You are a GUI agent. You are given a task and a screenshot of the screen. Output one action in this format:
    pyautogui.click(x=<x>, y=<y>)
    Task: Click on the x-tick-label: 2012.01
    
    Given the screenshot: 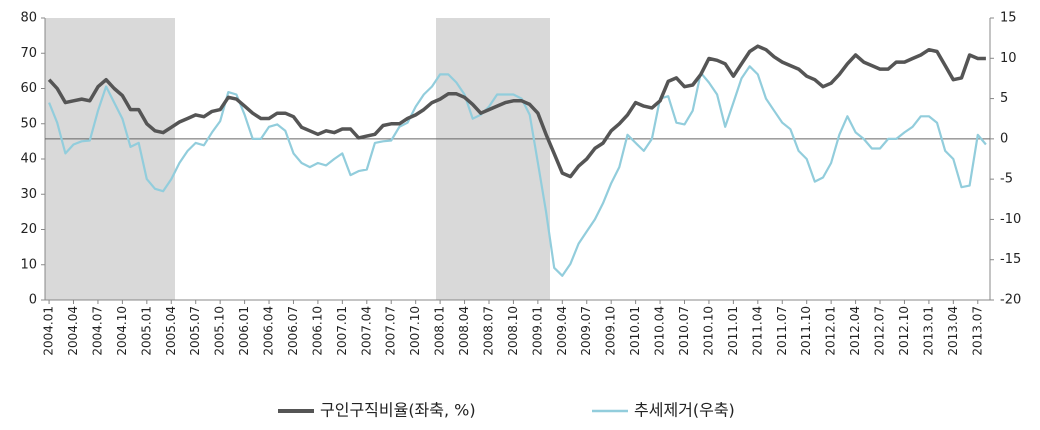 What is the action you would take?
    pyautogui.click(x=831, y=331)
    